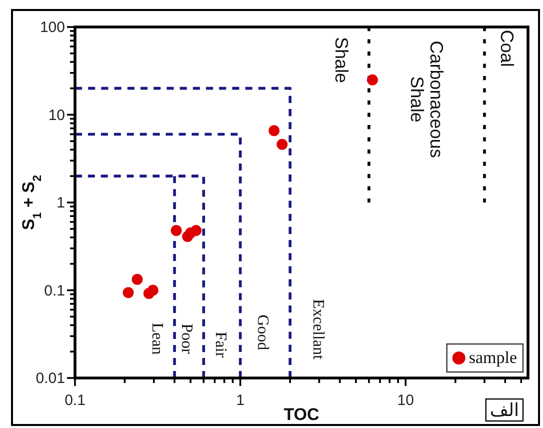 This screenshot has height=428, width=543. What do you see at coordinates (50, 378) in the screenshot?
I see `y-tick-label: 0.01` at bounding box center [50, 378].